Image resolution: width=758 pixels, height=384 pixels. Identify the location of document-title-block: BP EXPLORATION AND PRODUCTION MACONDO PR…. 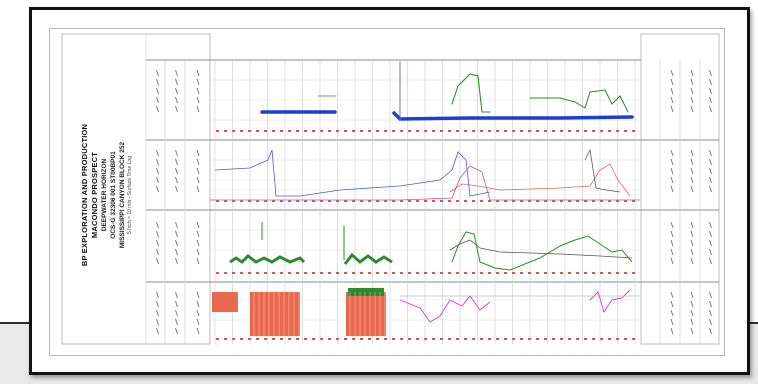
(107, 195).